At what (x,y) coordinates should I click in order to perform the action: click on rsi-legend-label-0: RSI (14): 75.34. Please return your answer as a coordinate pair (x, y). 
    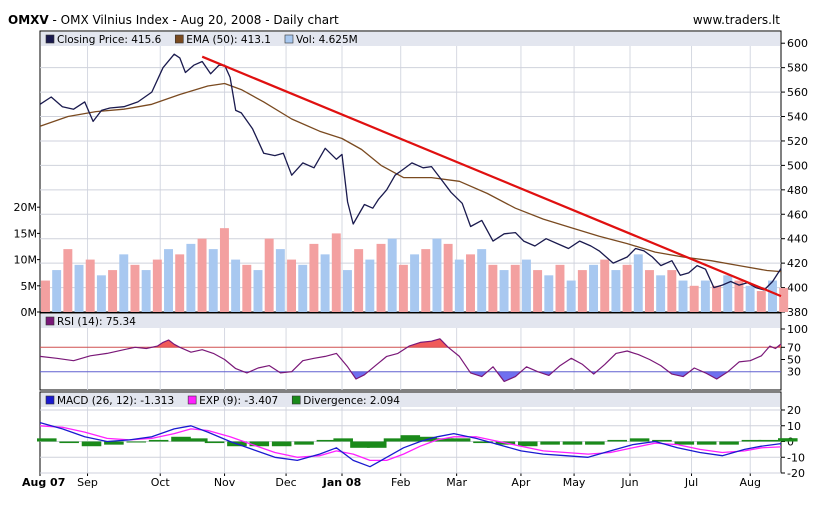
    Looking at the image, I should click on (96, 322).